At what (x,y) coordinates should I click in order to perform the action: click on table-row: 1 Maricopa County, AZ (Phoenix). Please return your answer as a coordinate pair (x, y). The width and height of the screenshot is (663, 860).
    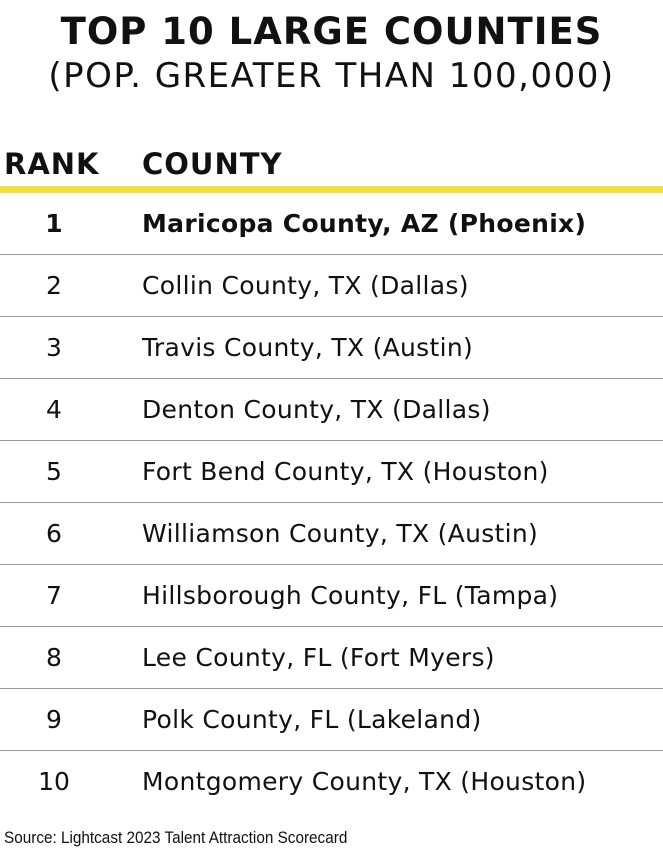
    Looking at the image, I should click on (331, 224).